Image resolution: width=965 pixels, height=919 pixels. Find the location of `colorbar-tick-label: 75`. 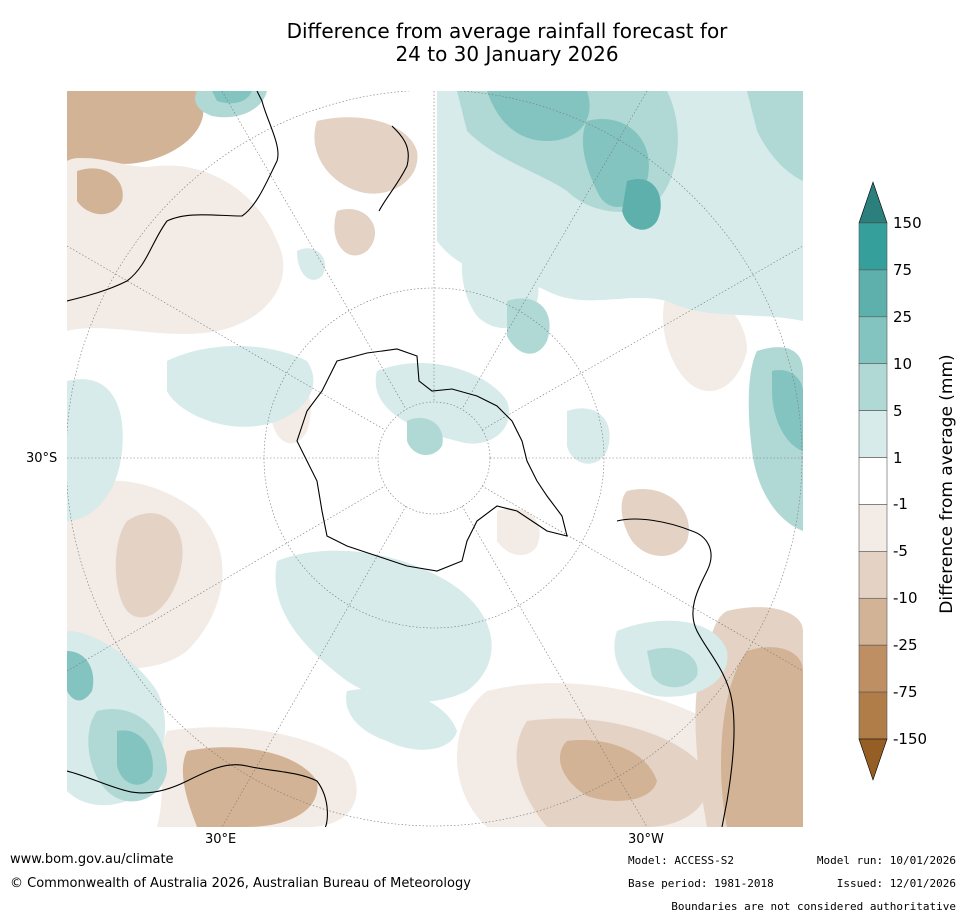

colorbar-tick-label: 75 is located at coordinates (903, 269).